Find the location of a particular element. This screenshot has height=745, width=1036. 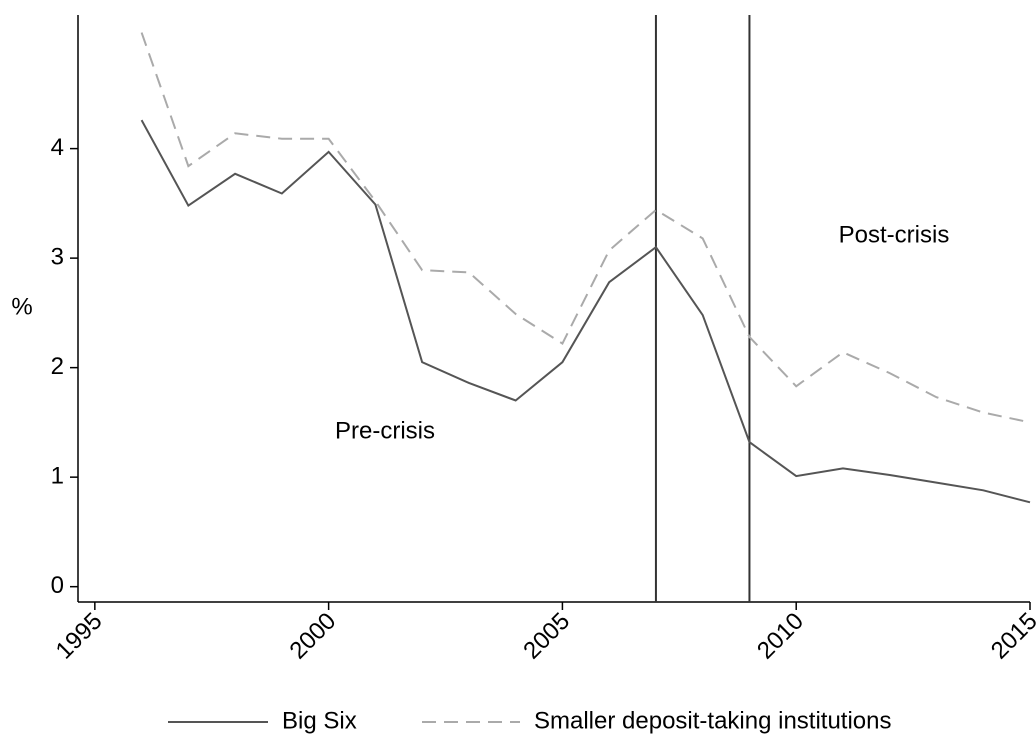

annotation: Pre-crisis is located at coordinates (385, 430).